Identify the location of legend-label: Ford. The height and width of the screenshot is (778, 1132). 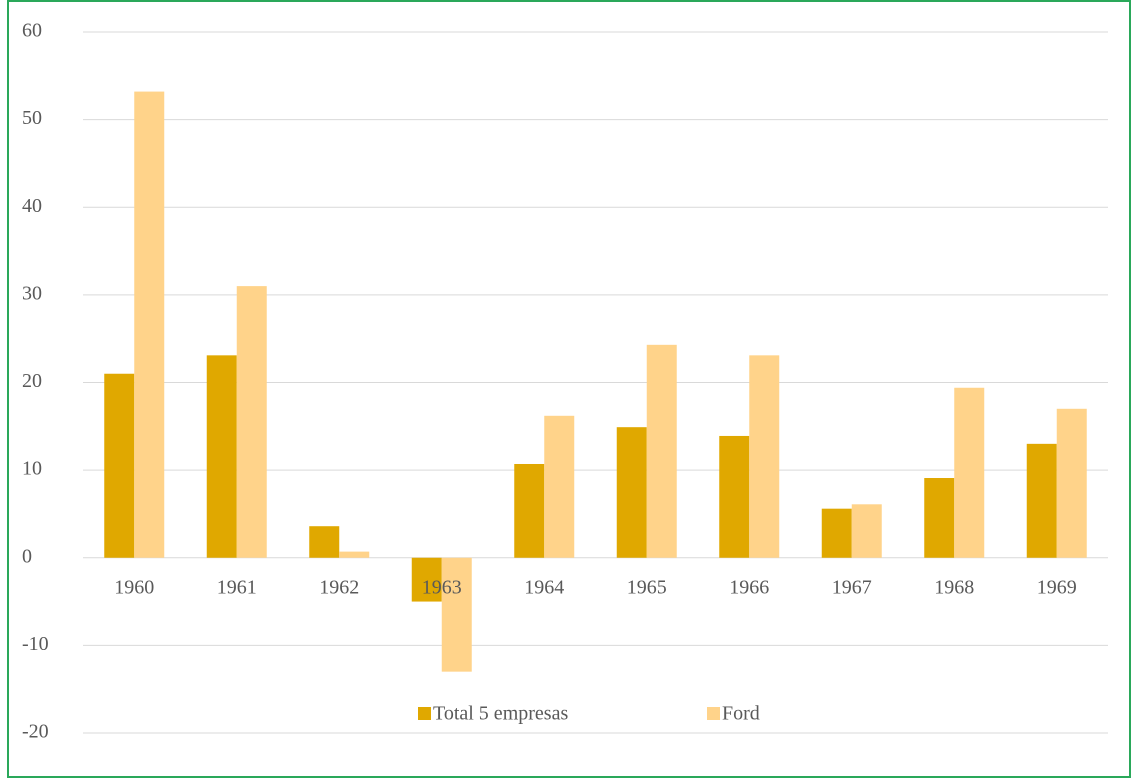
(741, 714).